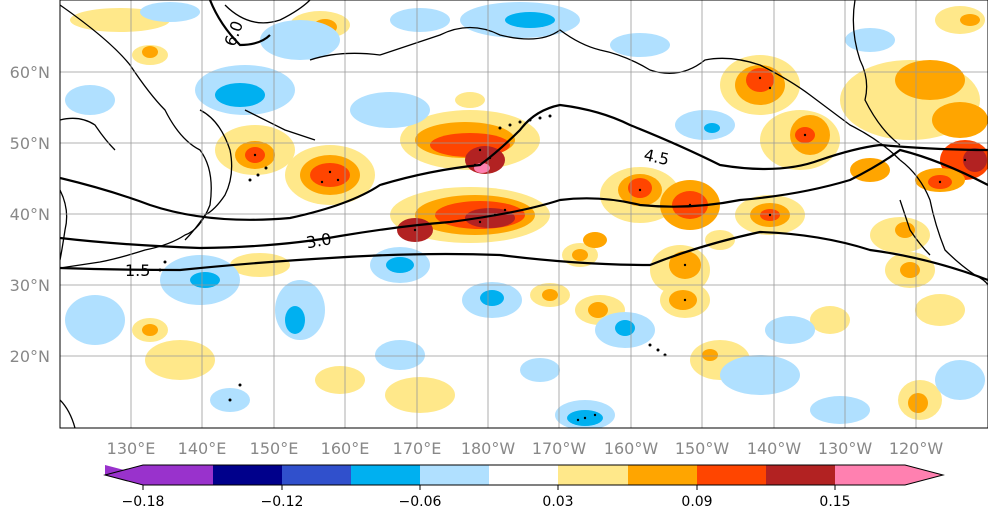 This screenshot has width=988, height=511. I want to click on colorbar-label-4: 0.09, so click(696, 502).